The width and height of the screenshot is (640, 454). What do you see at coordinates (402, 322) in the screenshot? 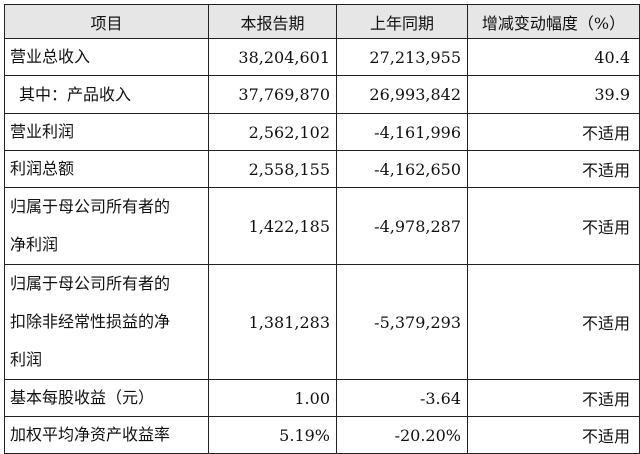
I see `prior-value: -5,379,293` at bounding box center [402, 322].